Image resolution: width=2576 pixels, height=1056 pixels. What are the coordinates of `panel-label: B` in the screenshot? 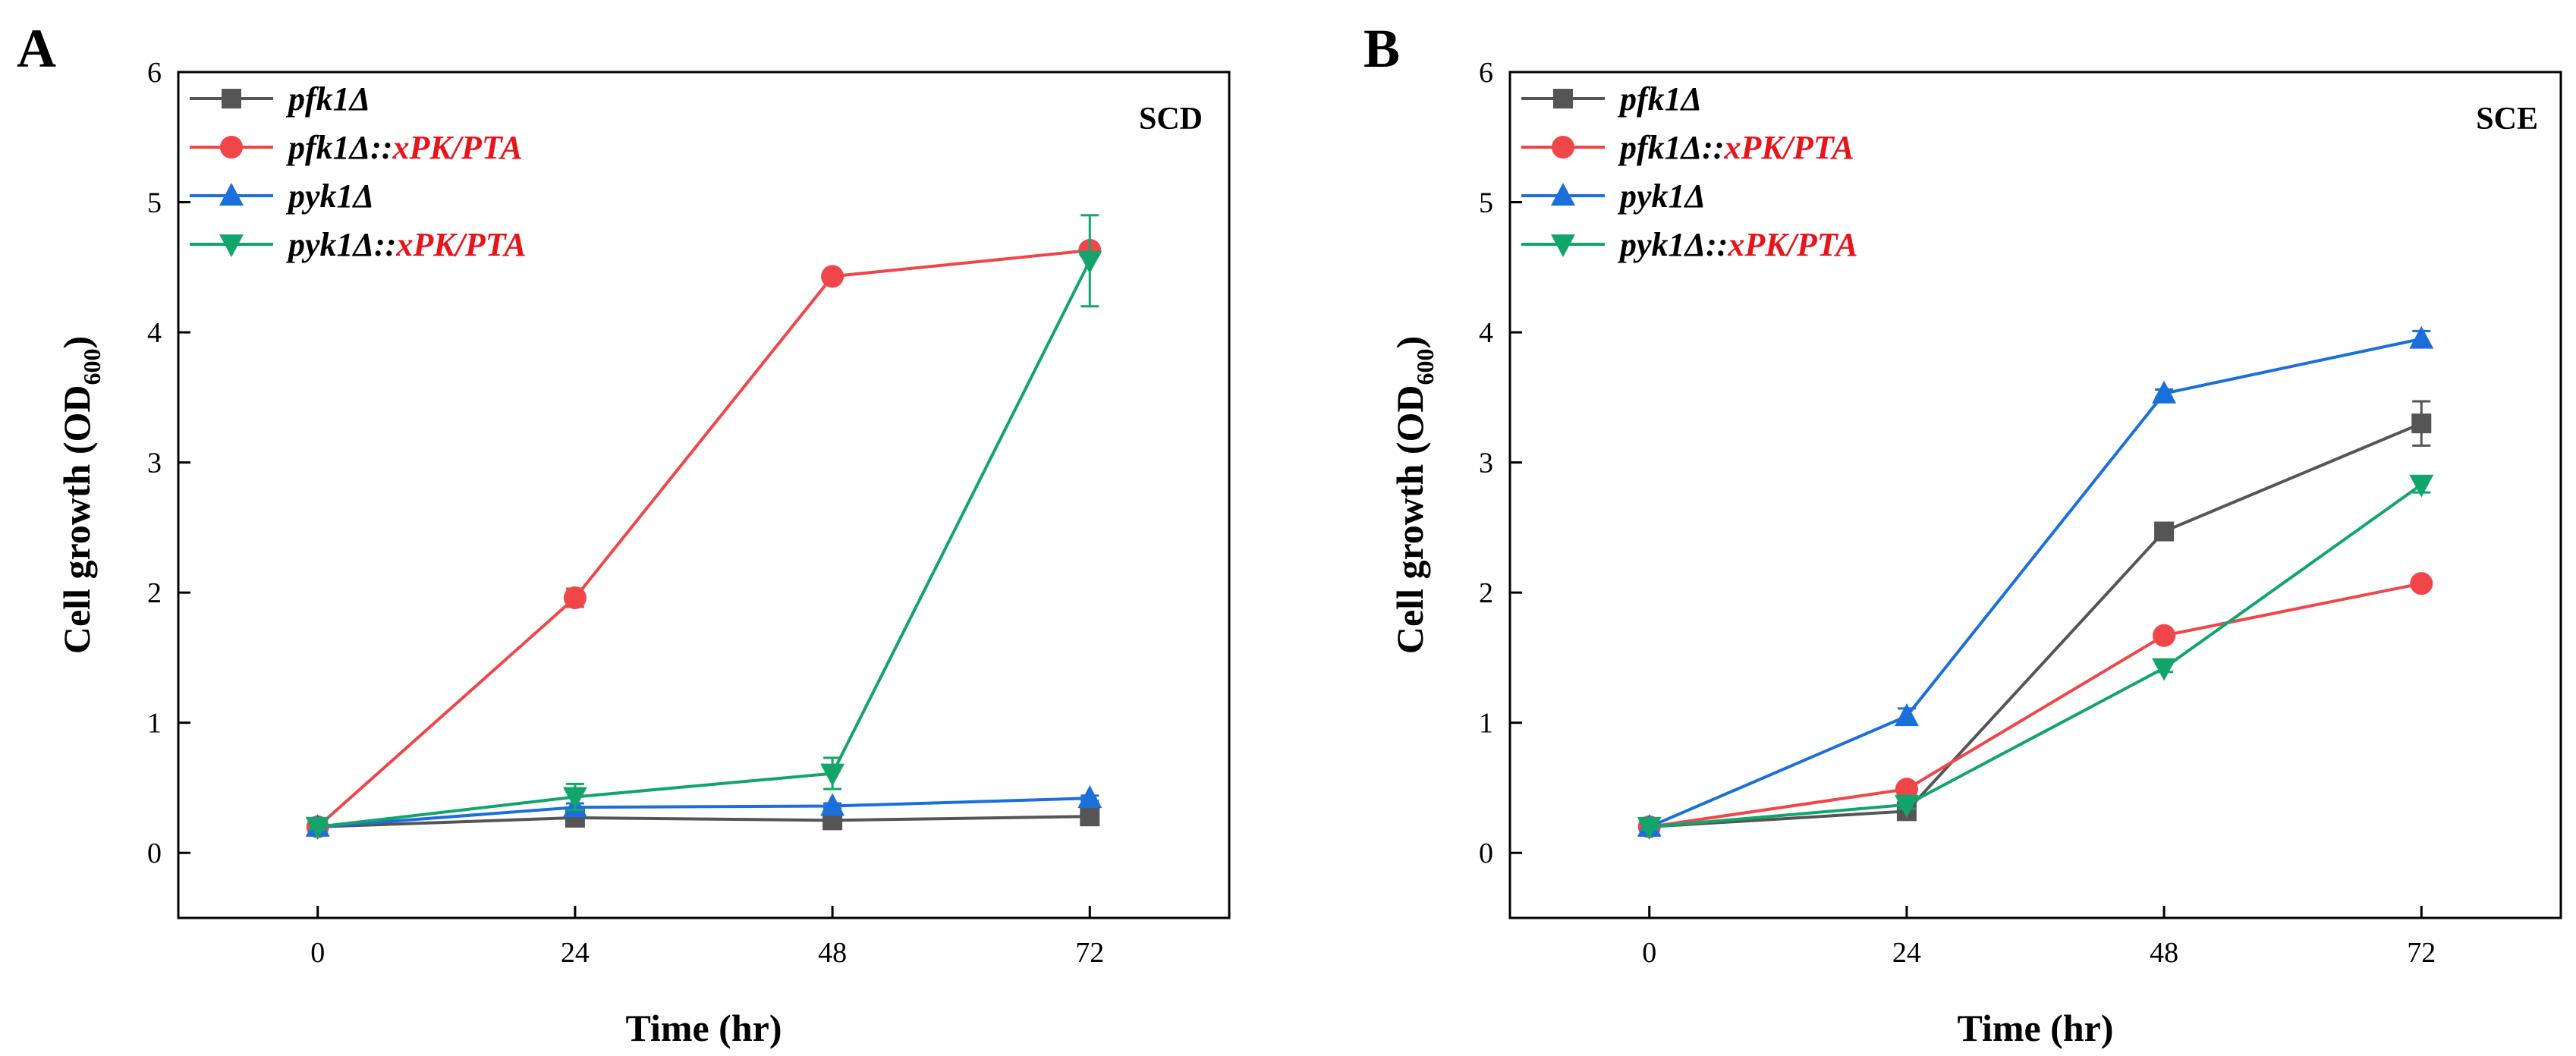 It's located at (1381, 48).